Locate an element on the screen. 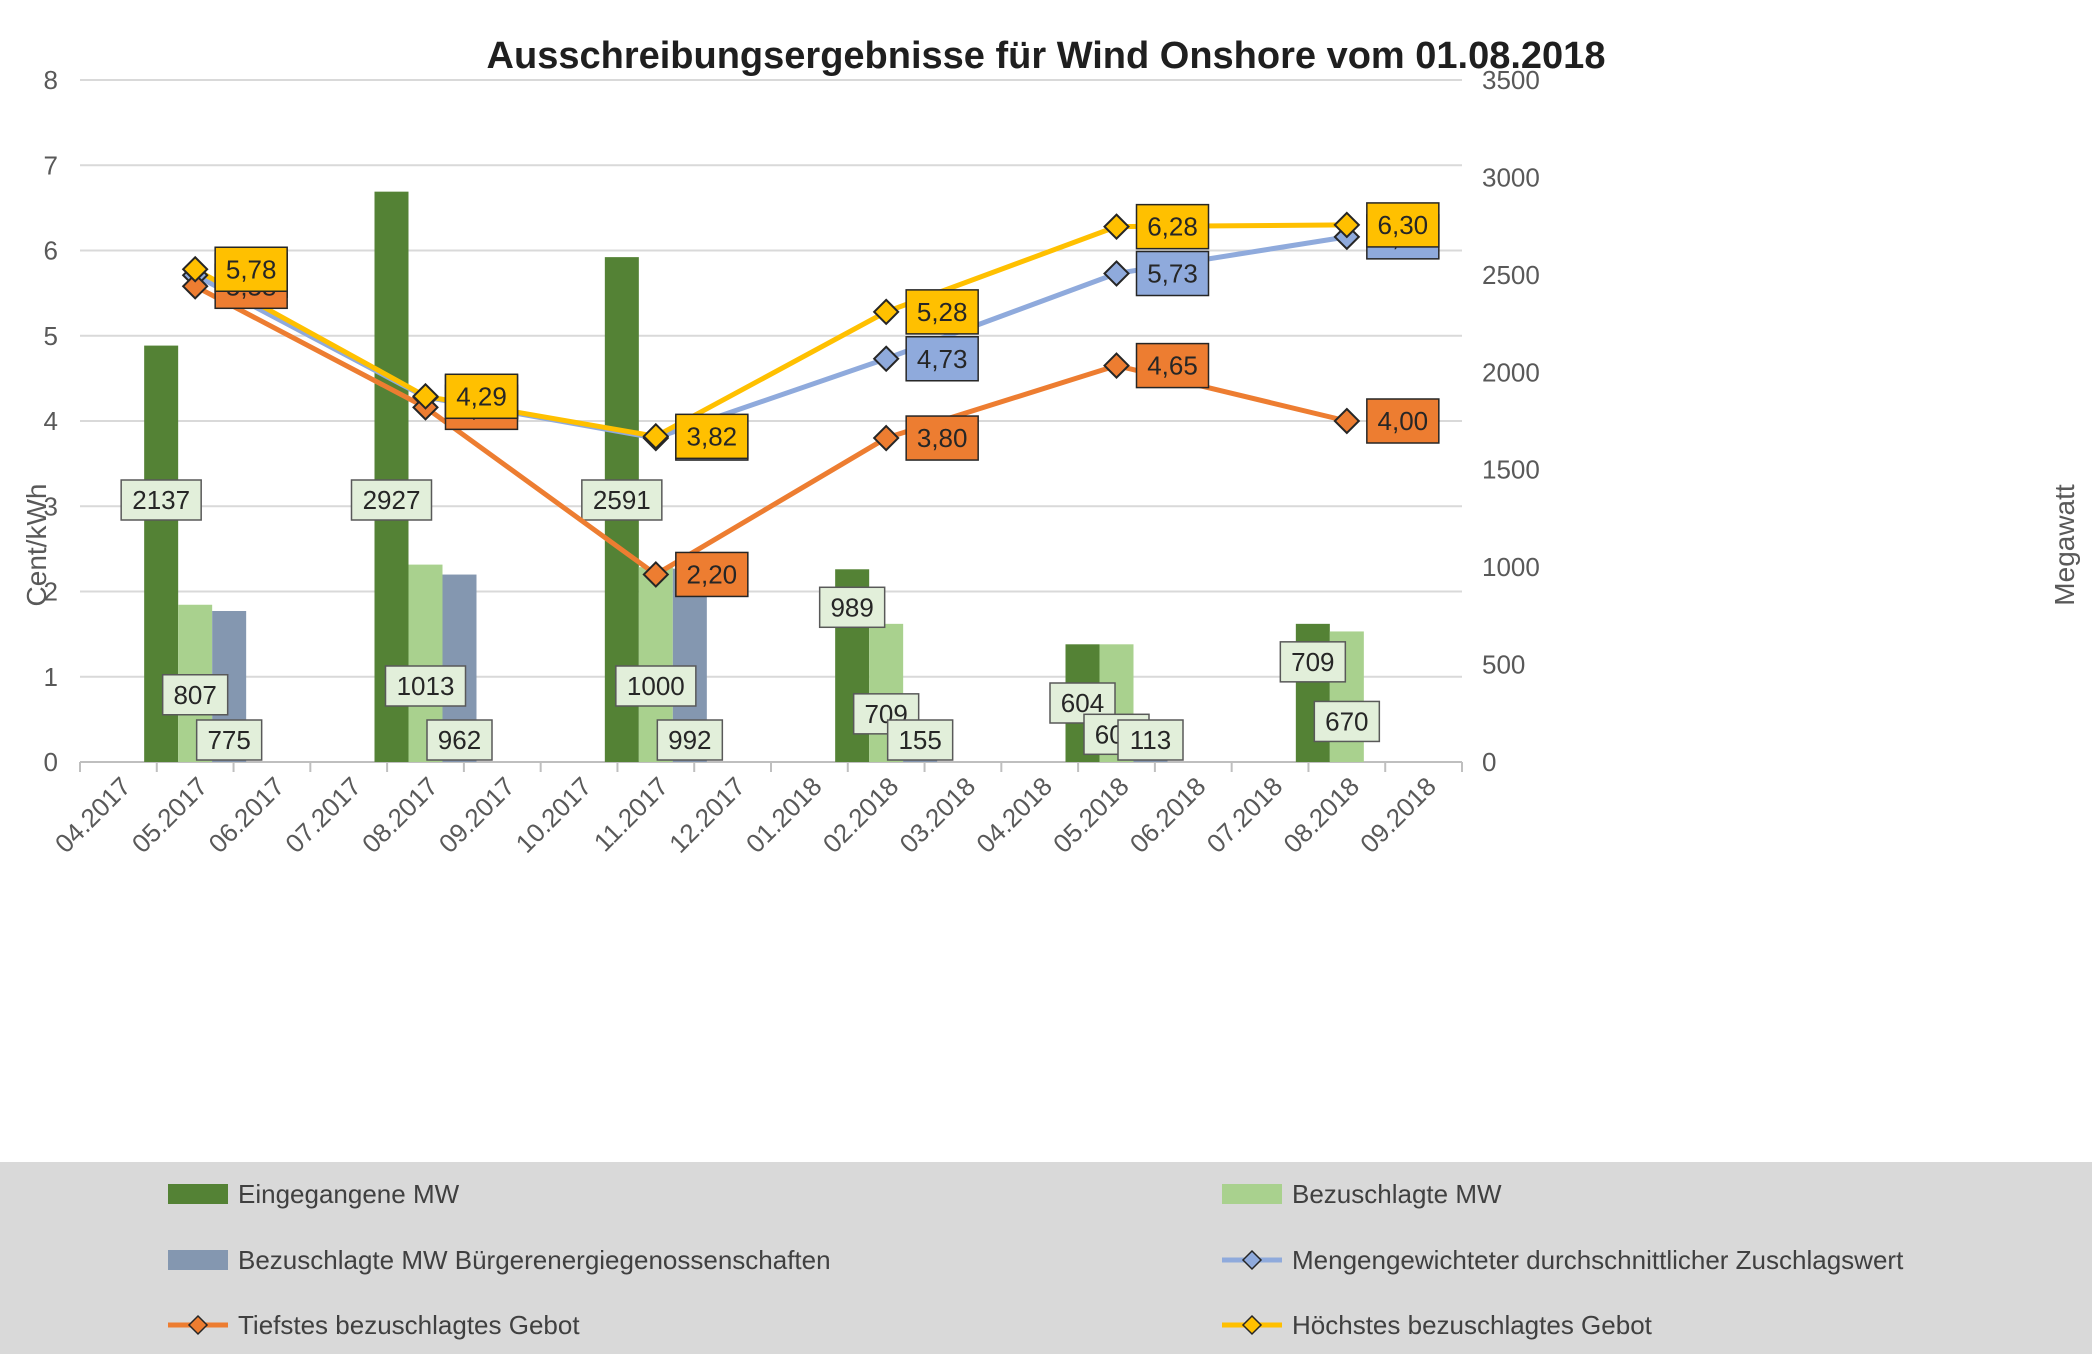  line-label-mengengewichteter-durchschnittlicher-zuschlagswert: 4,73 is located at coordinates (942, 359).